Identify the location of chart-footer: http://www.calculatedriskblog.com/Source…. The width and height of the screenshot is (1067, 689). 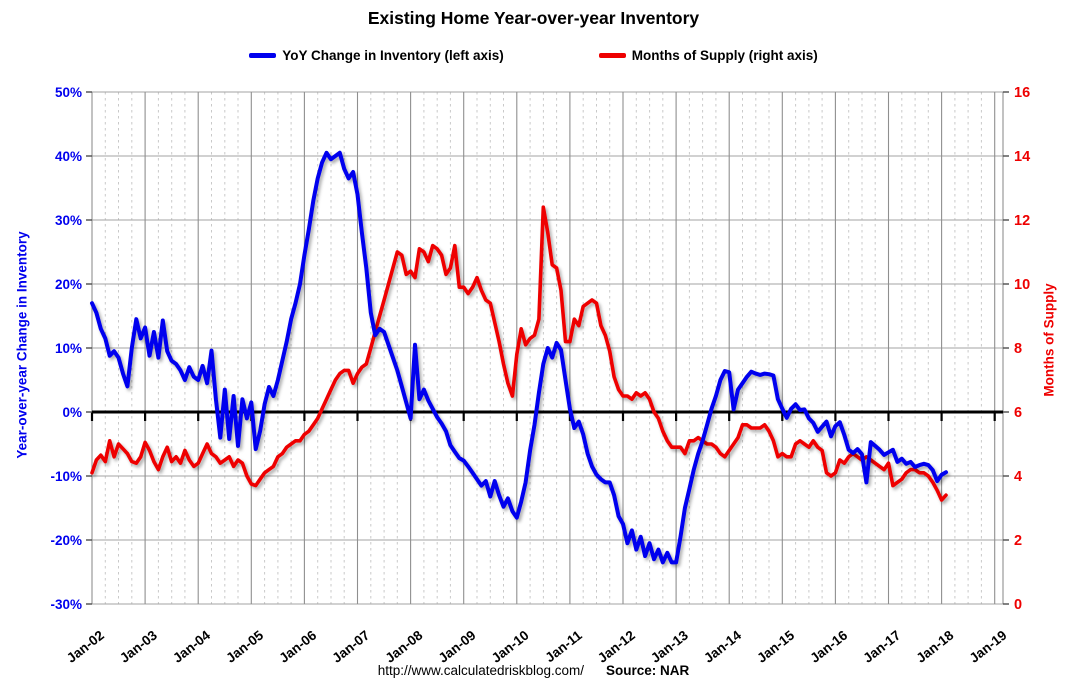
(533, 670).